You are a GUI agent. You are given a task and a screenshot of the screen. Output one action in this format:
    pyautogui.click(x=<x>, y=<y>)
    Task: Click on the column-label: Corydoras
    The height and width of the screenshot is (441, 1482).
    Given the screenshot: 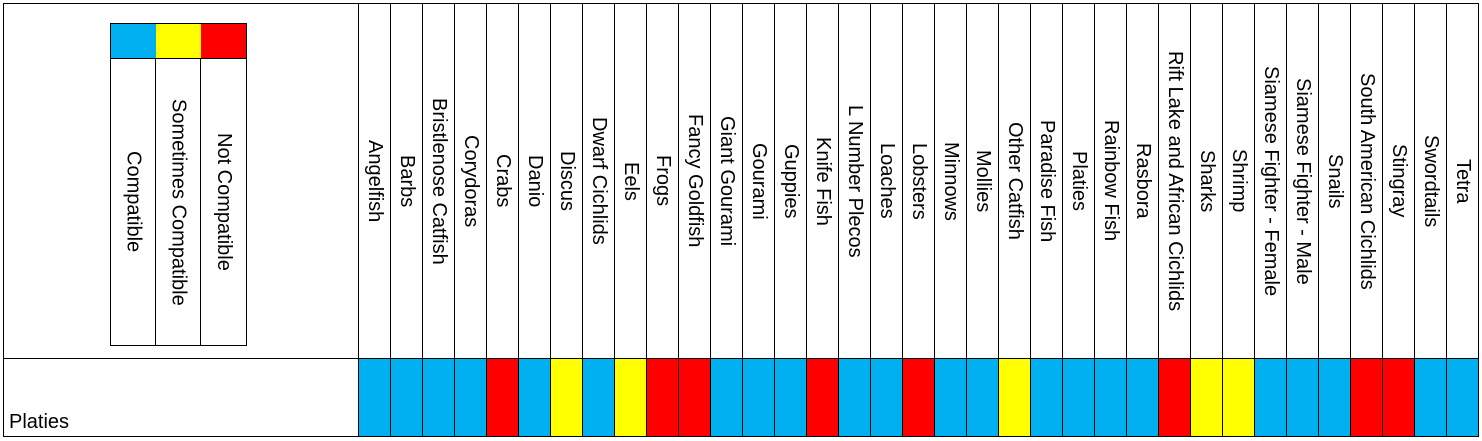 What is the action you would take?
    pyautogui.click(x=471, y=181)
    